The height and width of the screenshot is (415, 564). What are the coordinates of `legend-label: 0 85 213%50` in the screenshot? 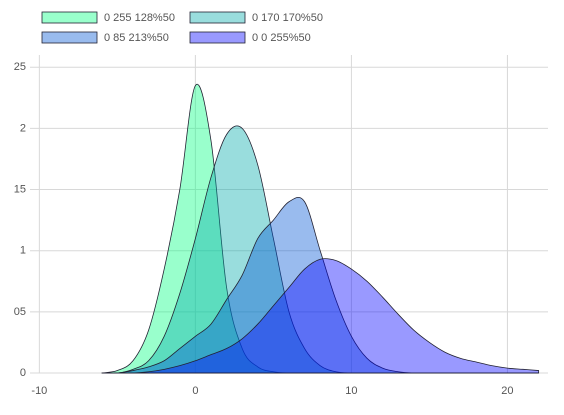 It's located at (136, 38).